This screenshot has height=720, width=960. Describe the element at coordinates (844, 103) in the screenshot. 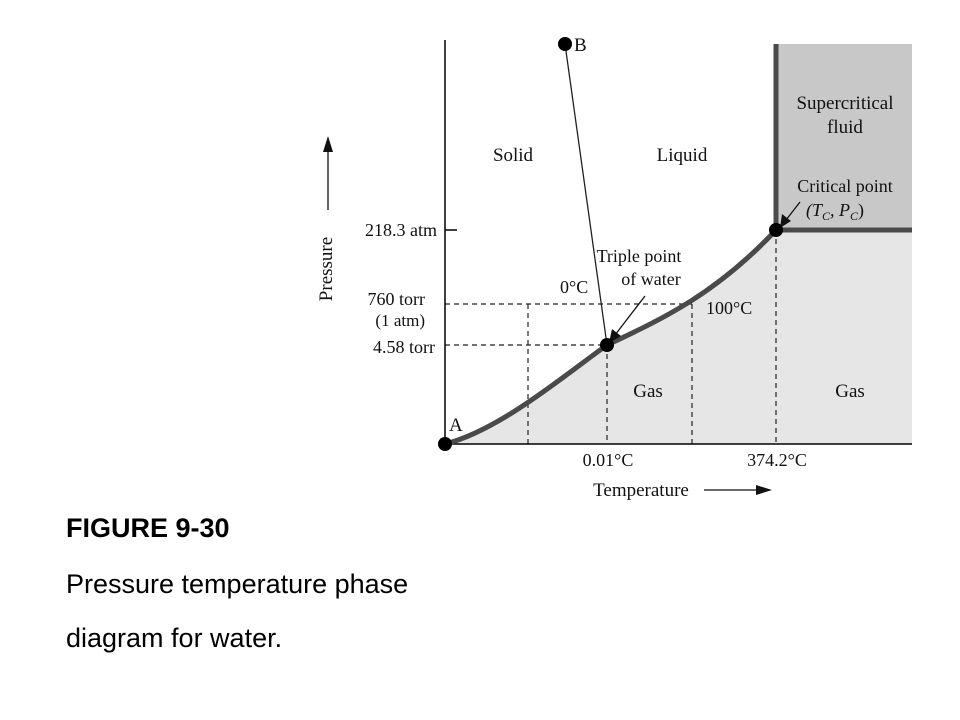

I see `label-supercritical-1: Supercritical` at that location.